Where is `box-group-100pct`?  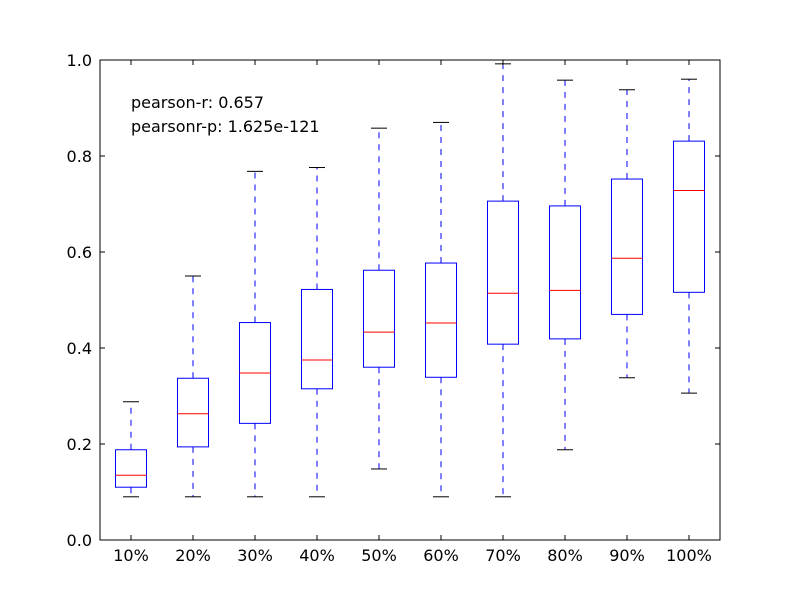
box-group-100pct is located at coordinates (689, 236).